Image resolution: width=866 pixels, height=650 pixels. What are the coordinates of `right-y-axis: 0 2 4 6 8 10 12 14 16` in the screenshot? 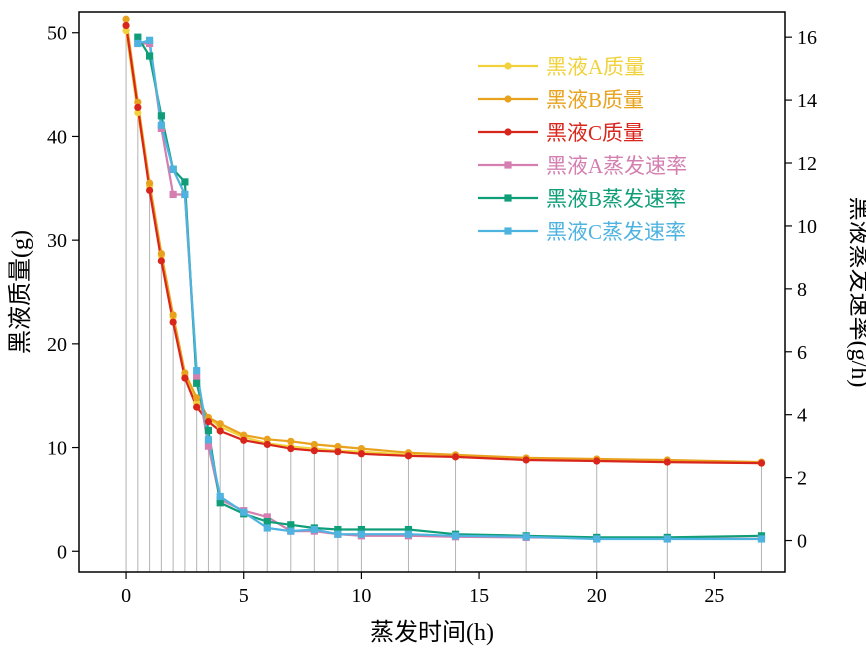 It's located at (801, 290).